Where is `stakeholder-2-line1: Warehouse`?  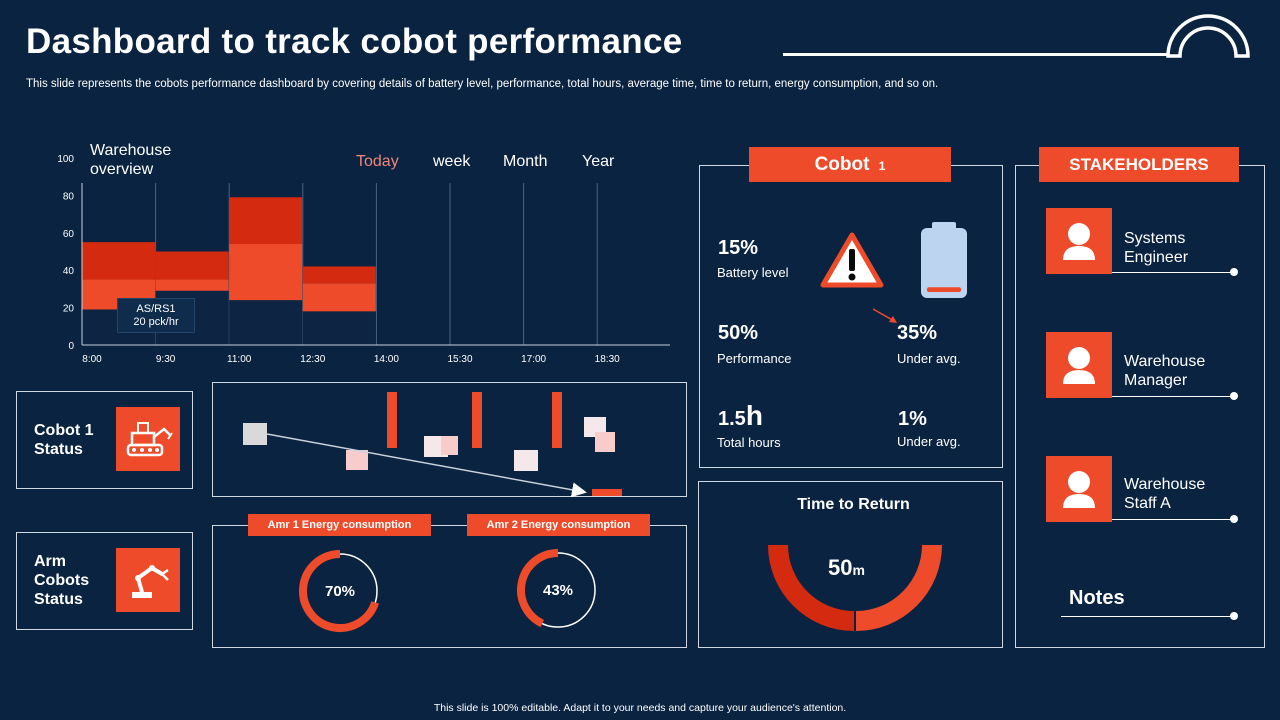
stakeholder-2-line1: Warehouse is located at coordinates (1165, 361).